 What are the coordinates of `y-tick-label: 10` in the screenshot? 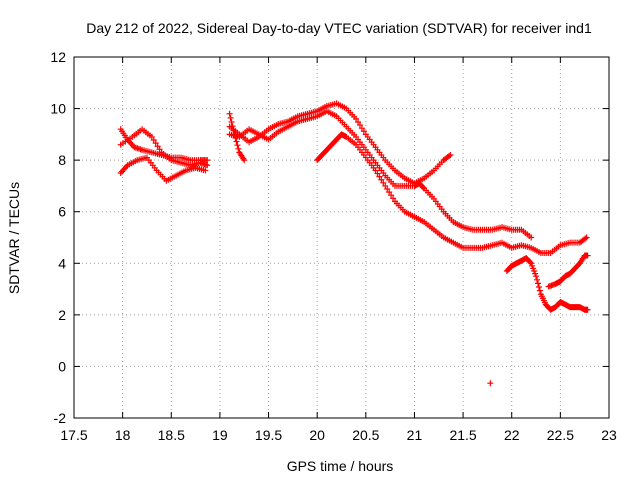 It's located at (58, 109).